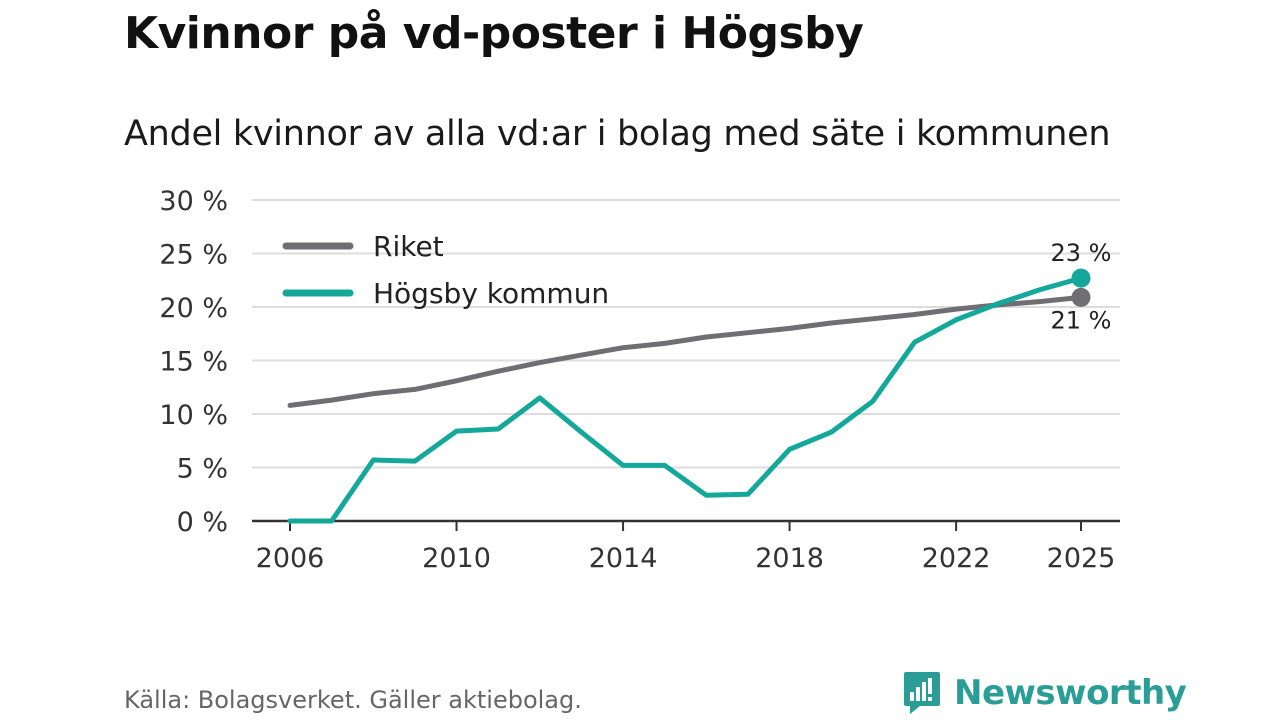 This screenshot has width=1280, height=720. I want to click on y-tick-label: 15 %, so click(193, 362).